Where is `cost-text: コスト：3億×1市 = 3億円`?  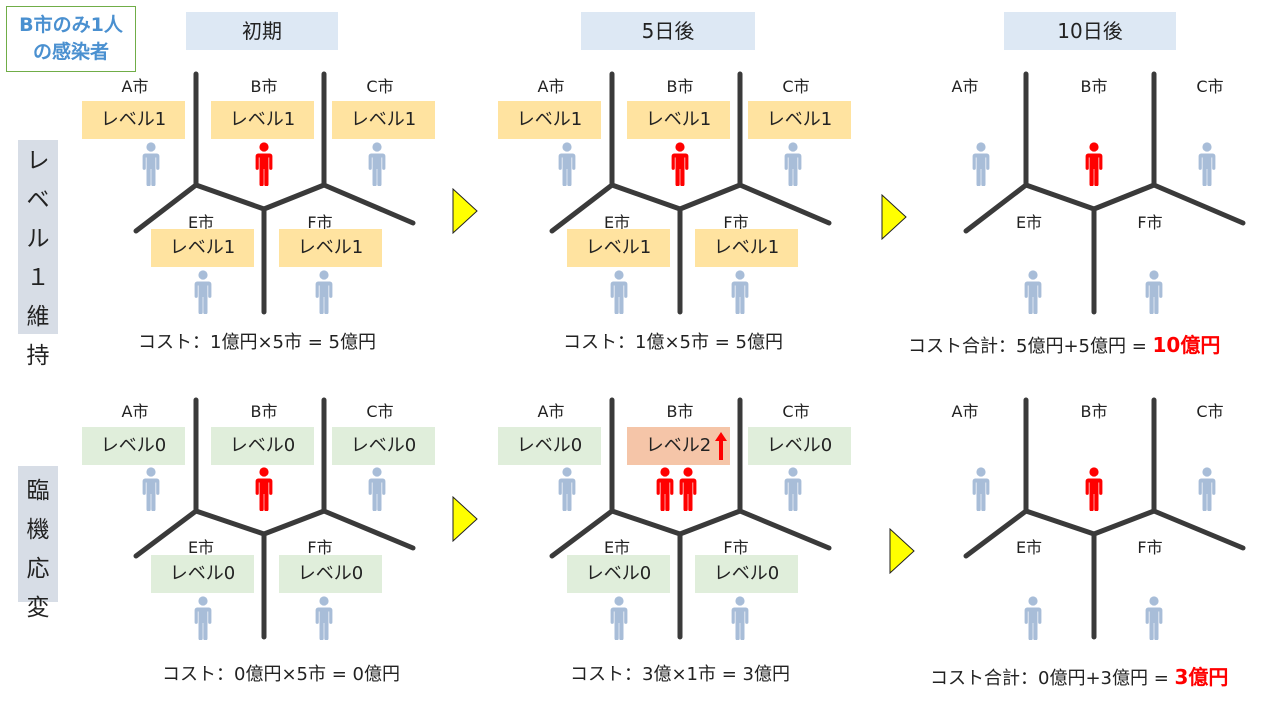 cost-text: コスト：3億×1市 = 3億円 is located at coordinates (680, 674).